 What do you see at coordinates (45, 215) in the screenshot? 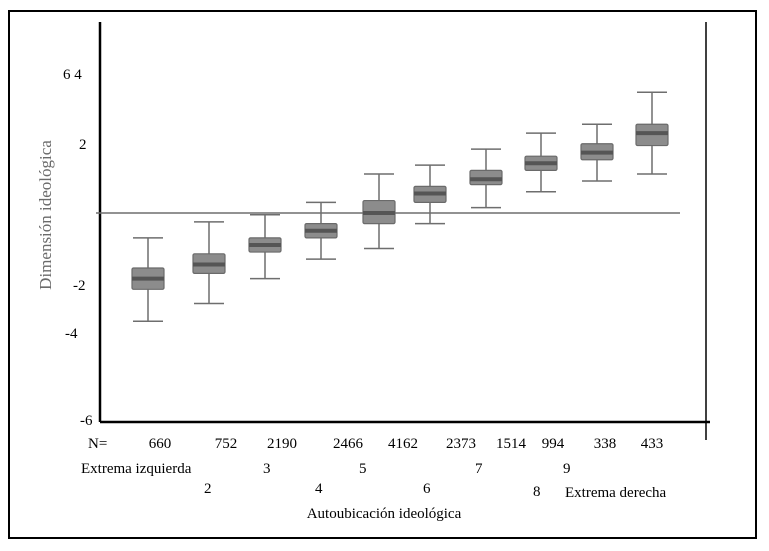
I see `y-axis-label: Dimensión ideológica` at bounding box center [45, 215].